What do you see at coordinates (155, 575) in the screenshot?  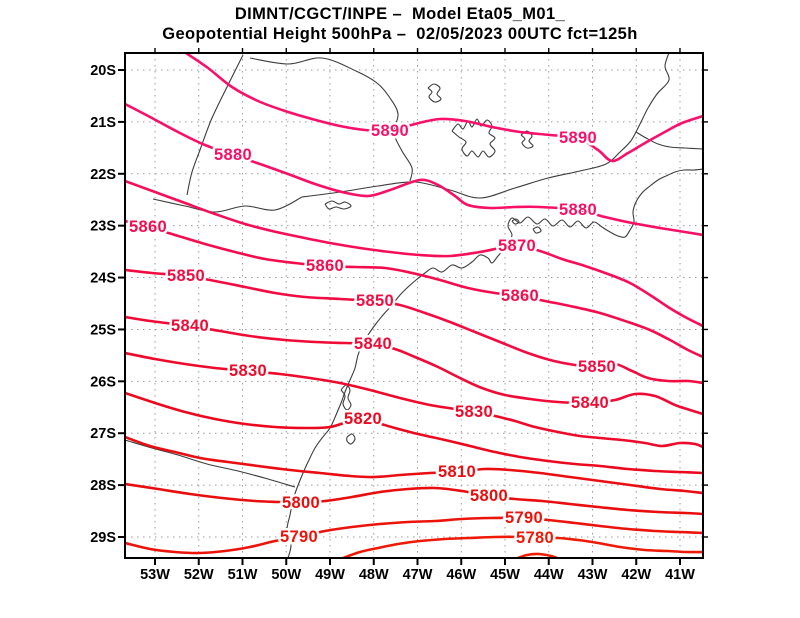 I see `lon-label-53W: 53W` at bounding box center [155, 575].